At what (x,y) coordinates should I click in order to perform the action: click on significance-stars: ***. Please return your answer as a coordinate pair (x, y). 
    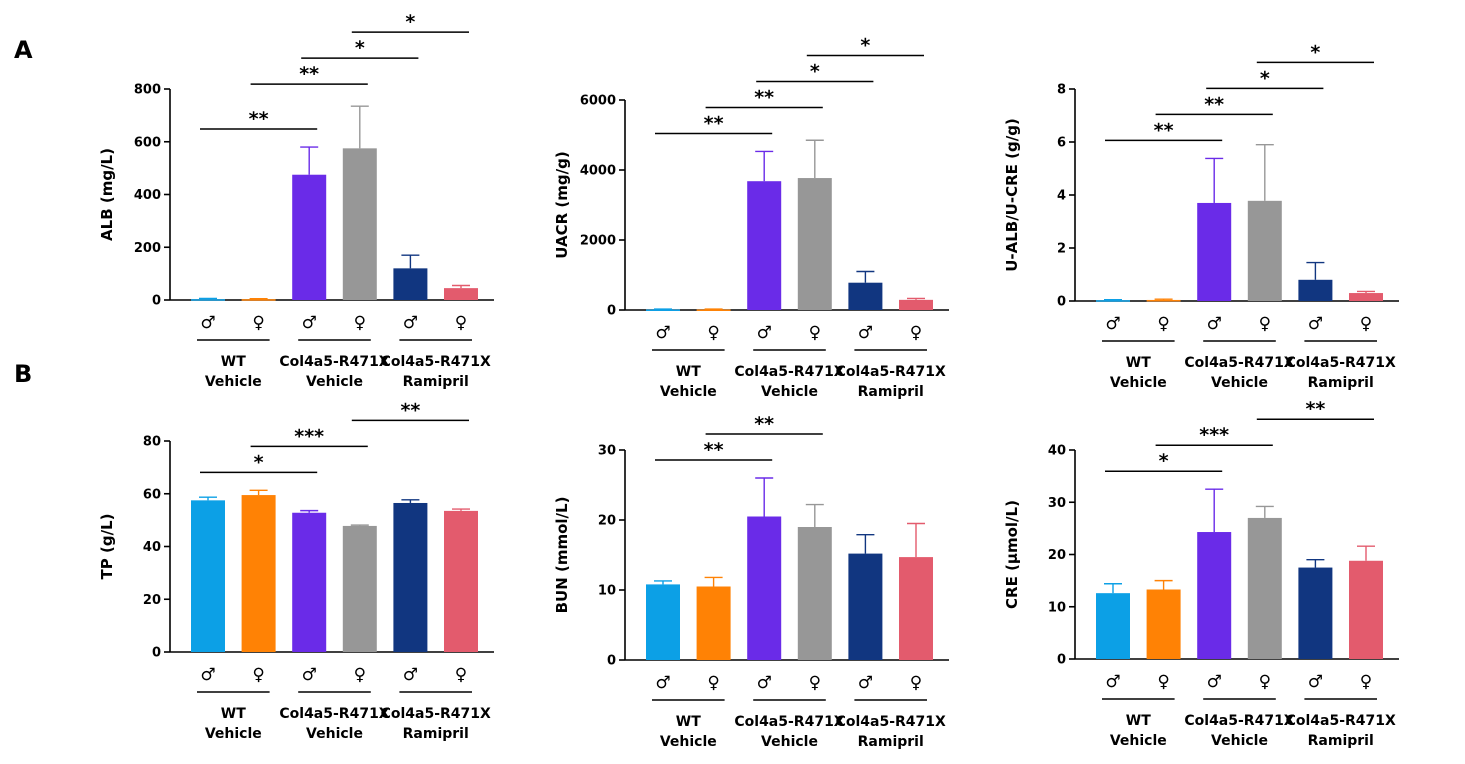
    Looking at the image, I should click on (1214, 435).